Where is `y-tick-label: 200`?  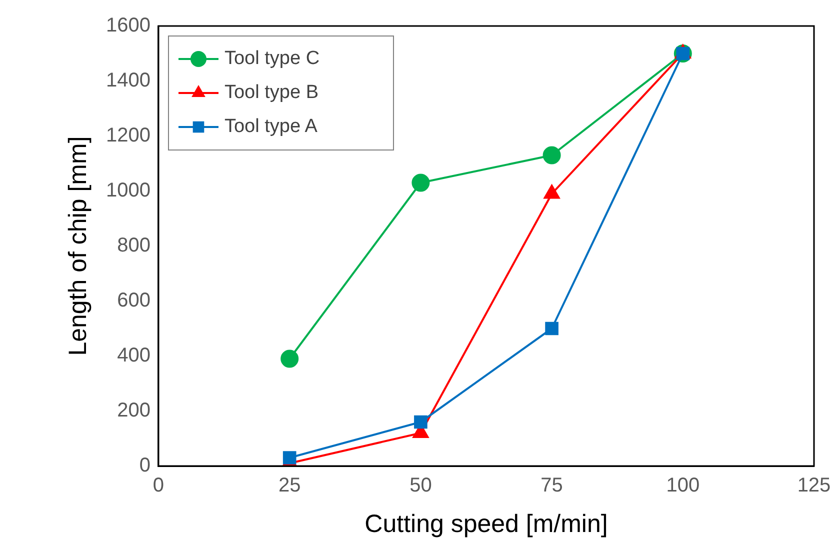 y-tick-label: 200 is located at coordinates (133, 411).